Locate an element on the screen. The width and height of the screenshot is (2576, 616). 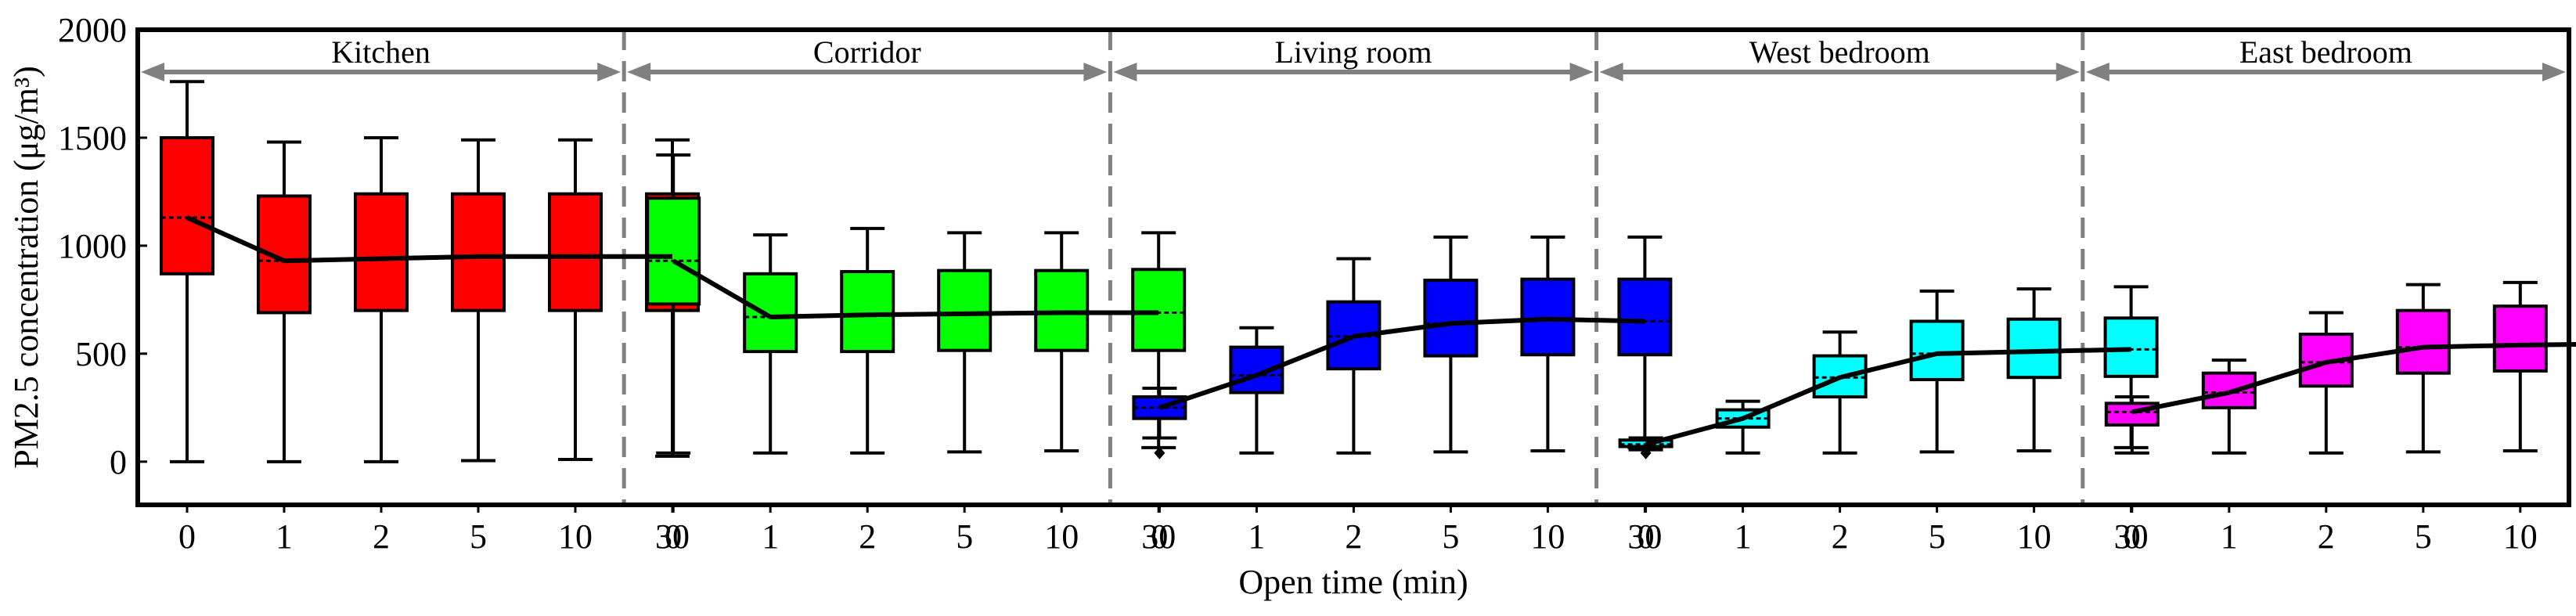
y-tick-label: 2000 is located at coordinates (92, 30).